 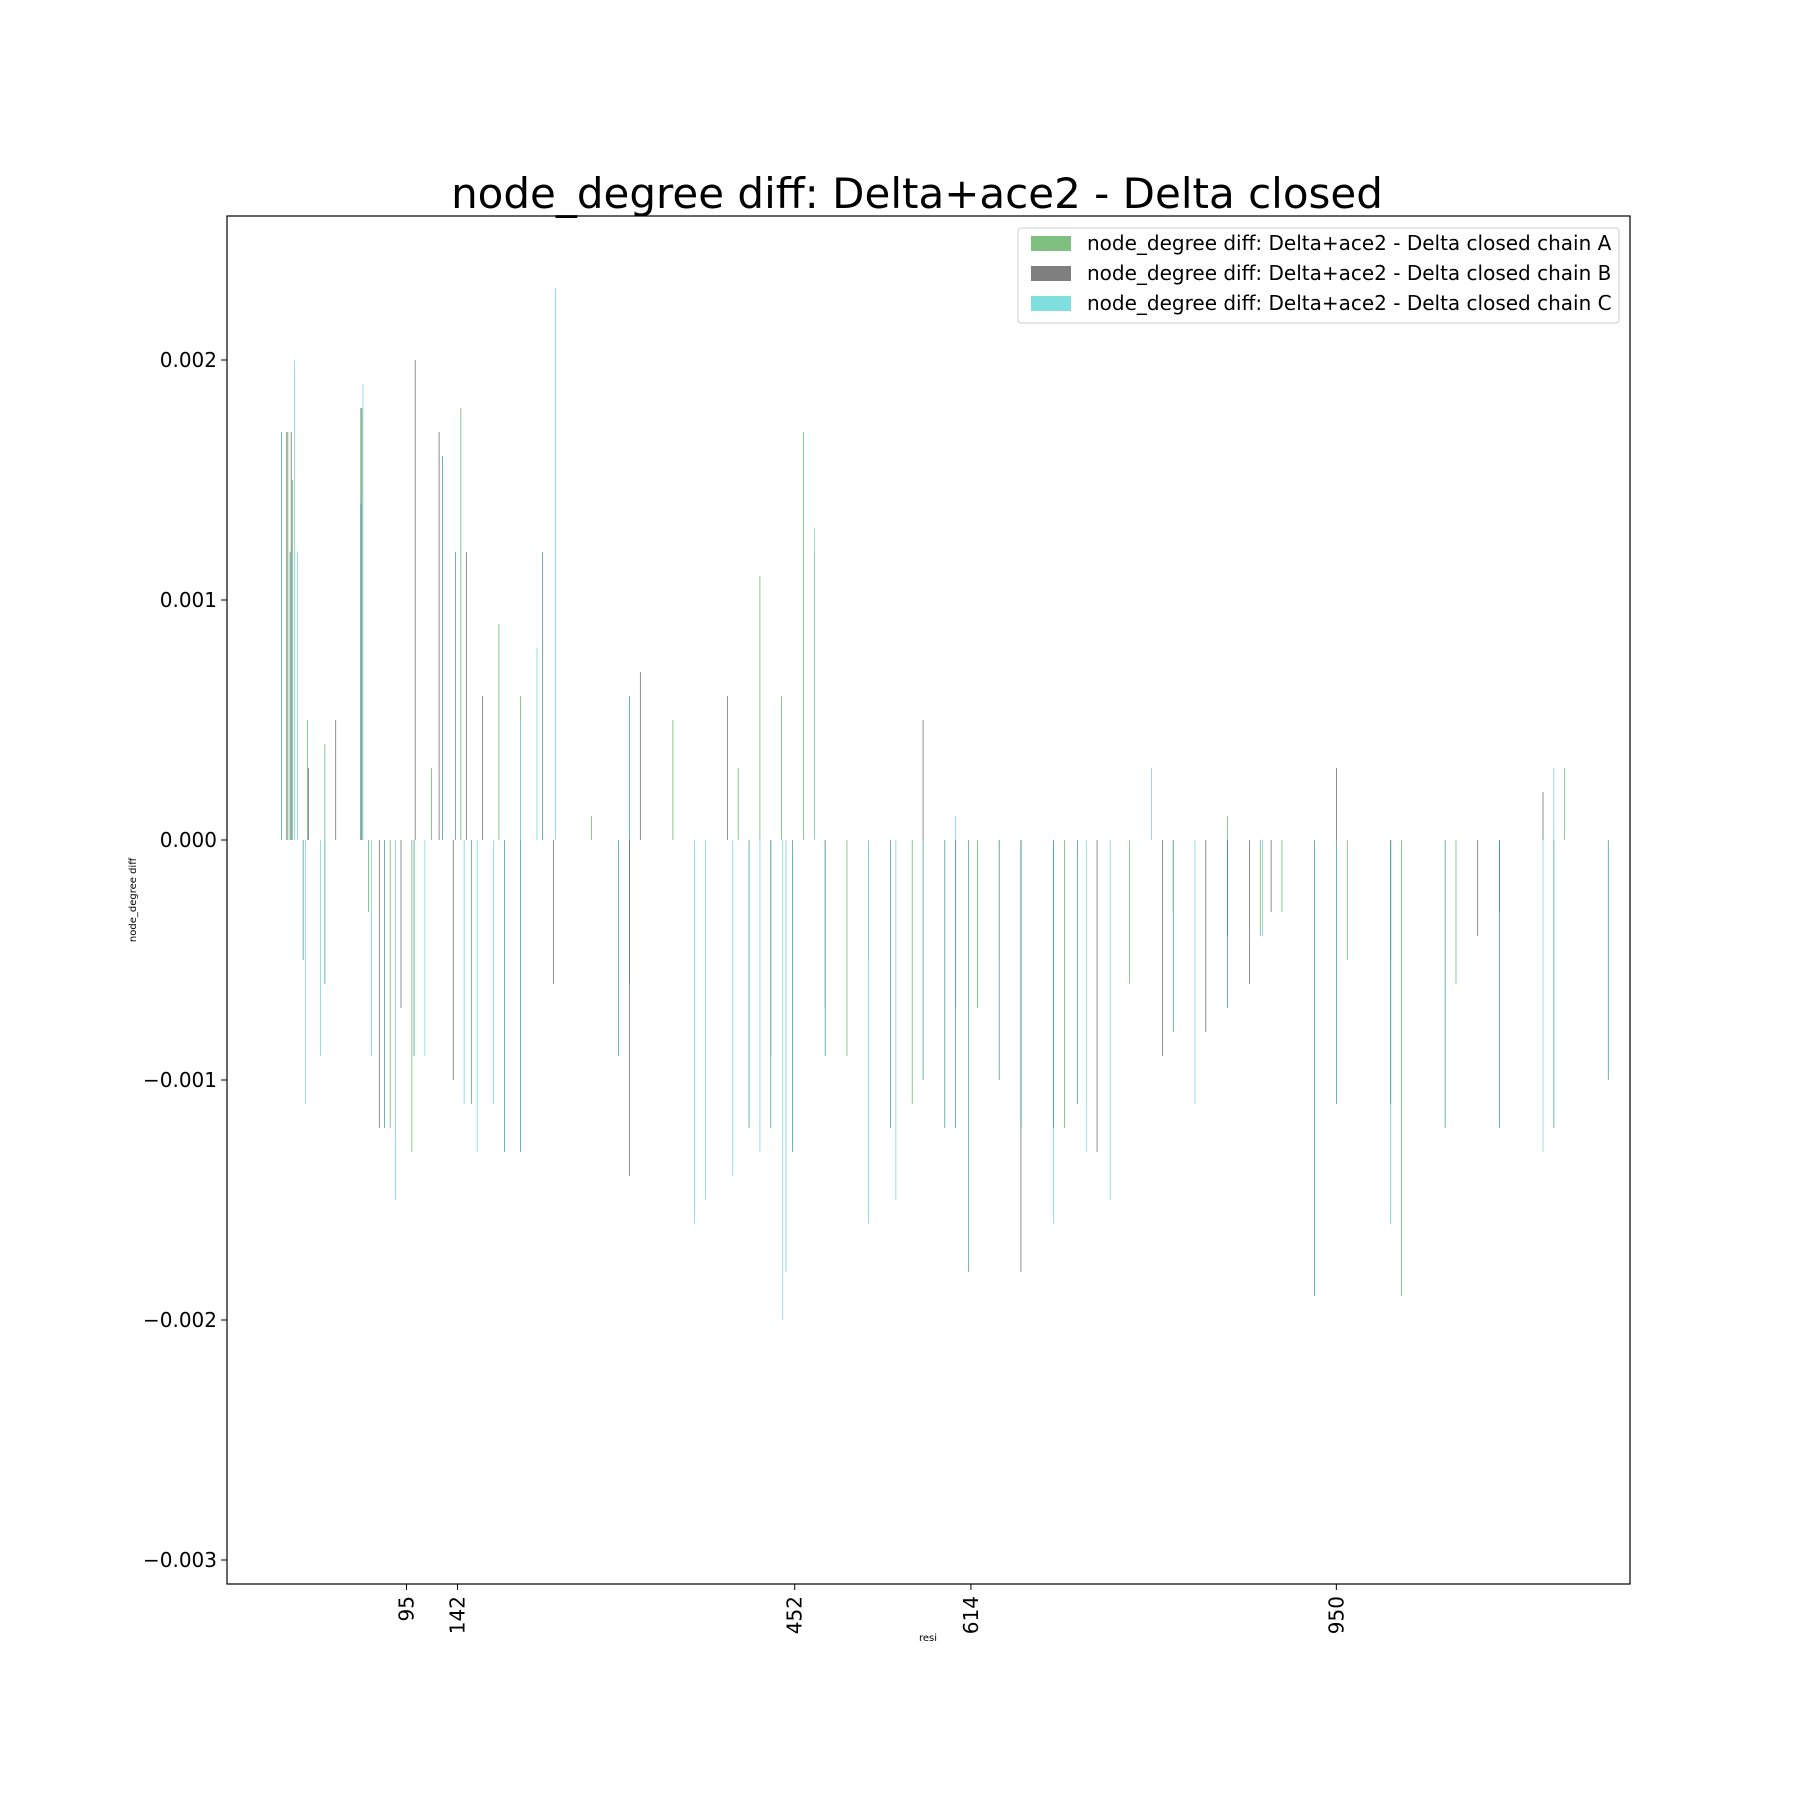 I want to click on x-tick-label: 950, so click(x=1336, y=1615).